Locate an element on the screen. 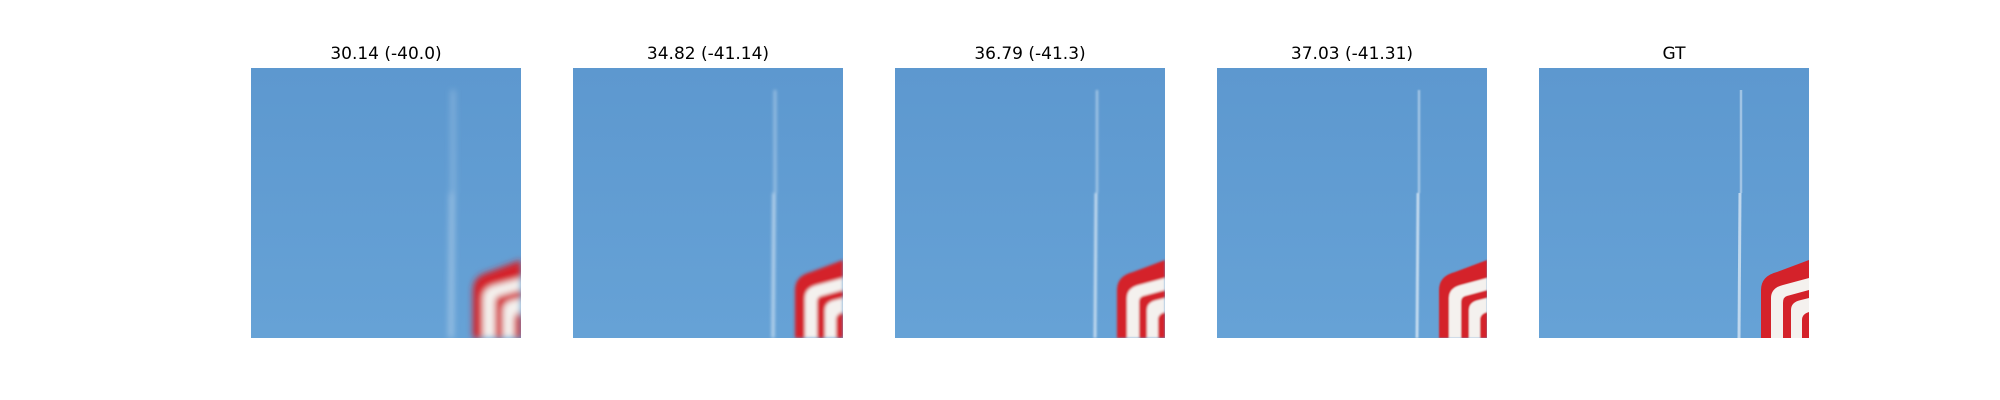 The image size is (2000, 400). panel-title: 30.14 (-40.0) is located at coordinates (386, 54).